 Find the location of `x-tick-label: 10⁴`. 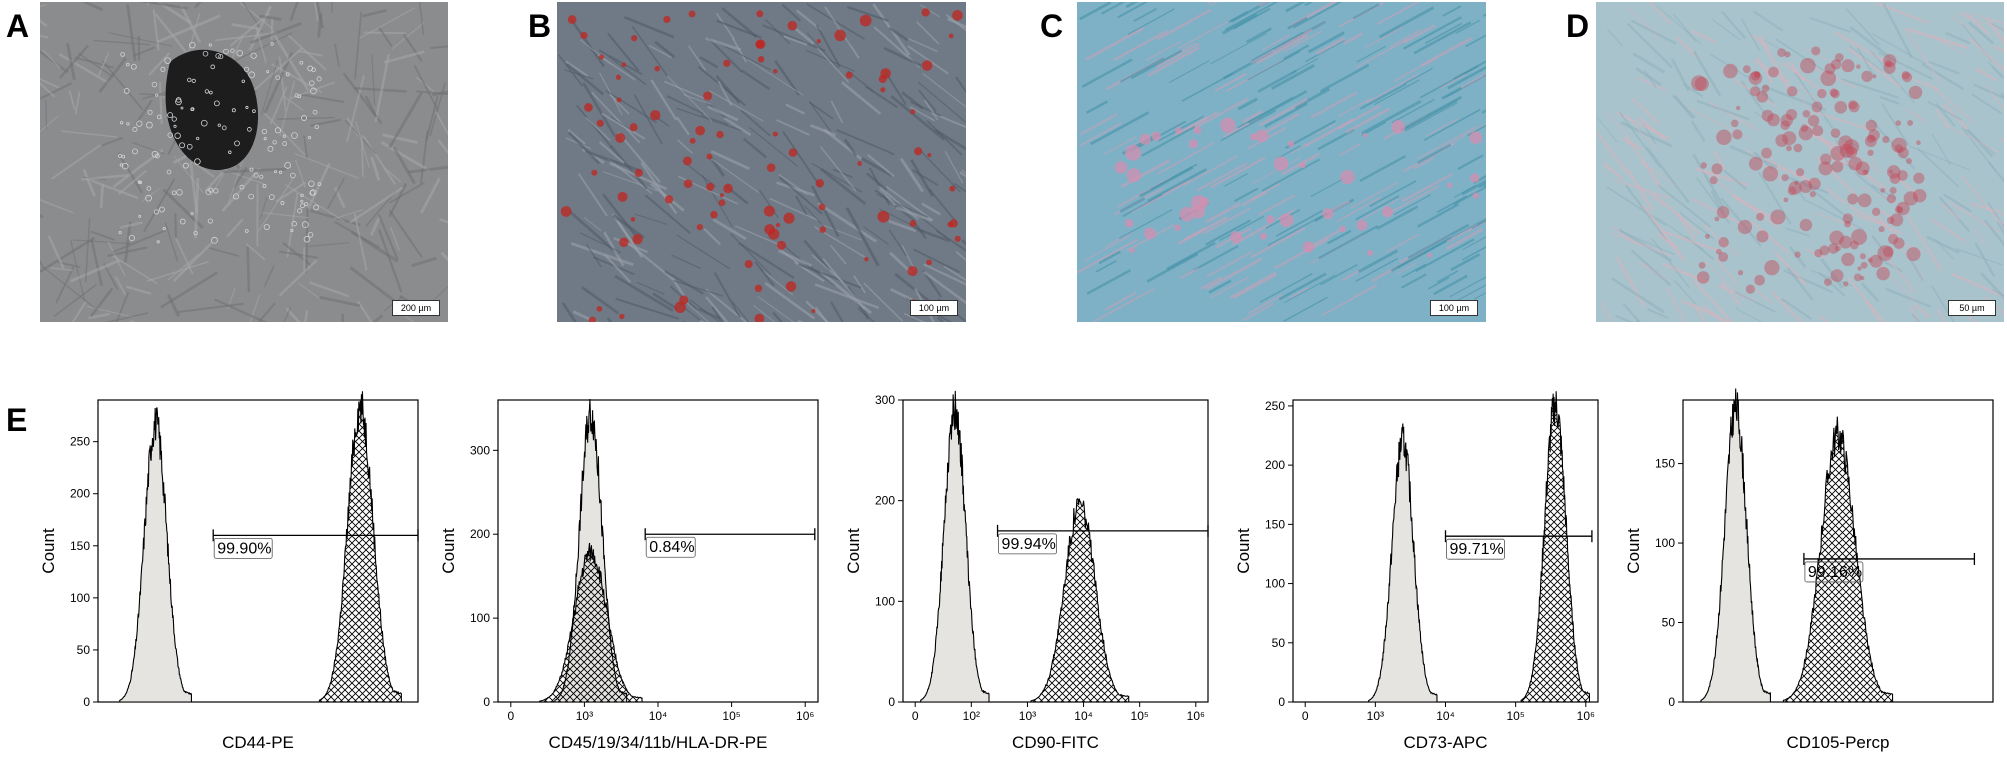

x-tick-label: 10⁴ is located at coordinates (658, 716).